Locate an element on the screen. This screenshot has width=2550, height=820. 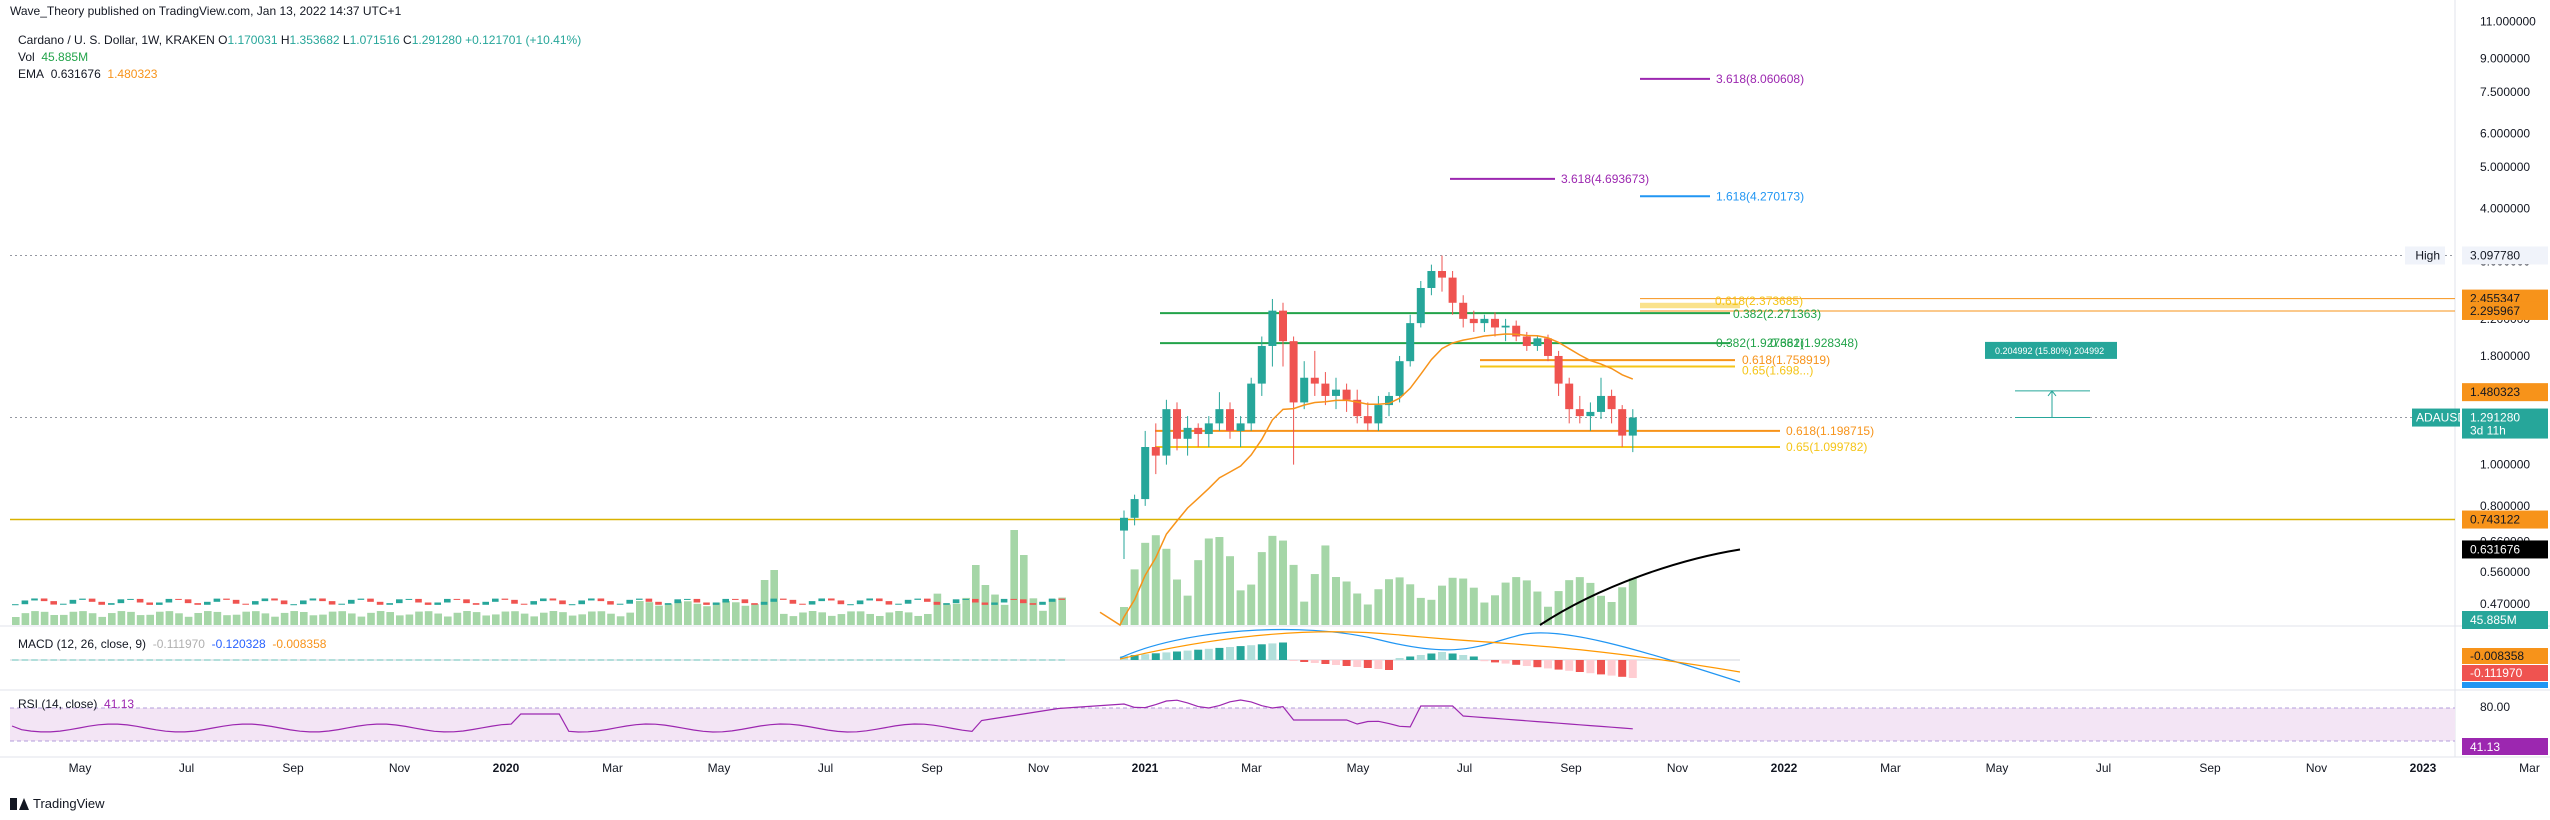
badge-ema-fast: 1.480323 is located at coordinates (2495, 392).